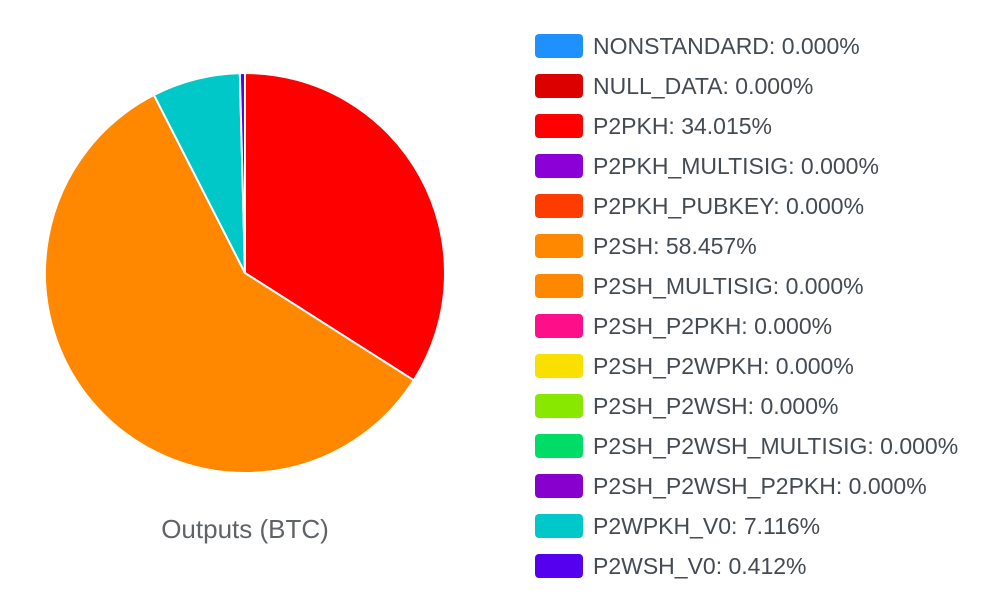  What do you see at coordinates (728, 285) in the screenshot?
I see `legend-label: P2SH_MULTISIG: 0.000%` at bounding box center [728, 285].